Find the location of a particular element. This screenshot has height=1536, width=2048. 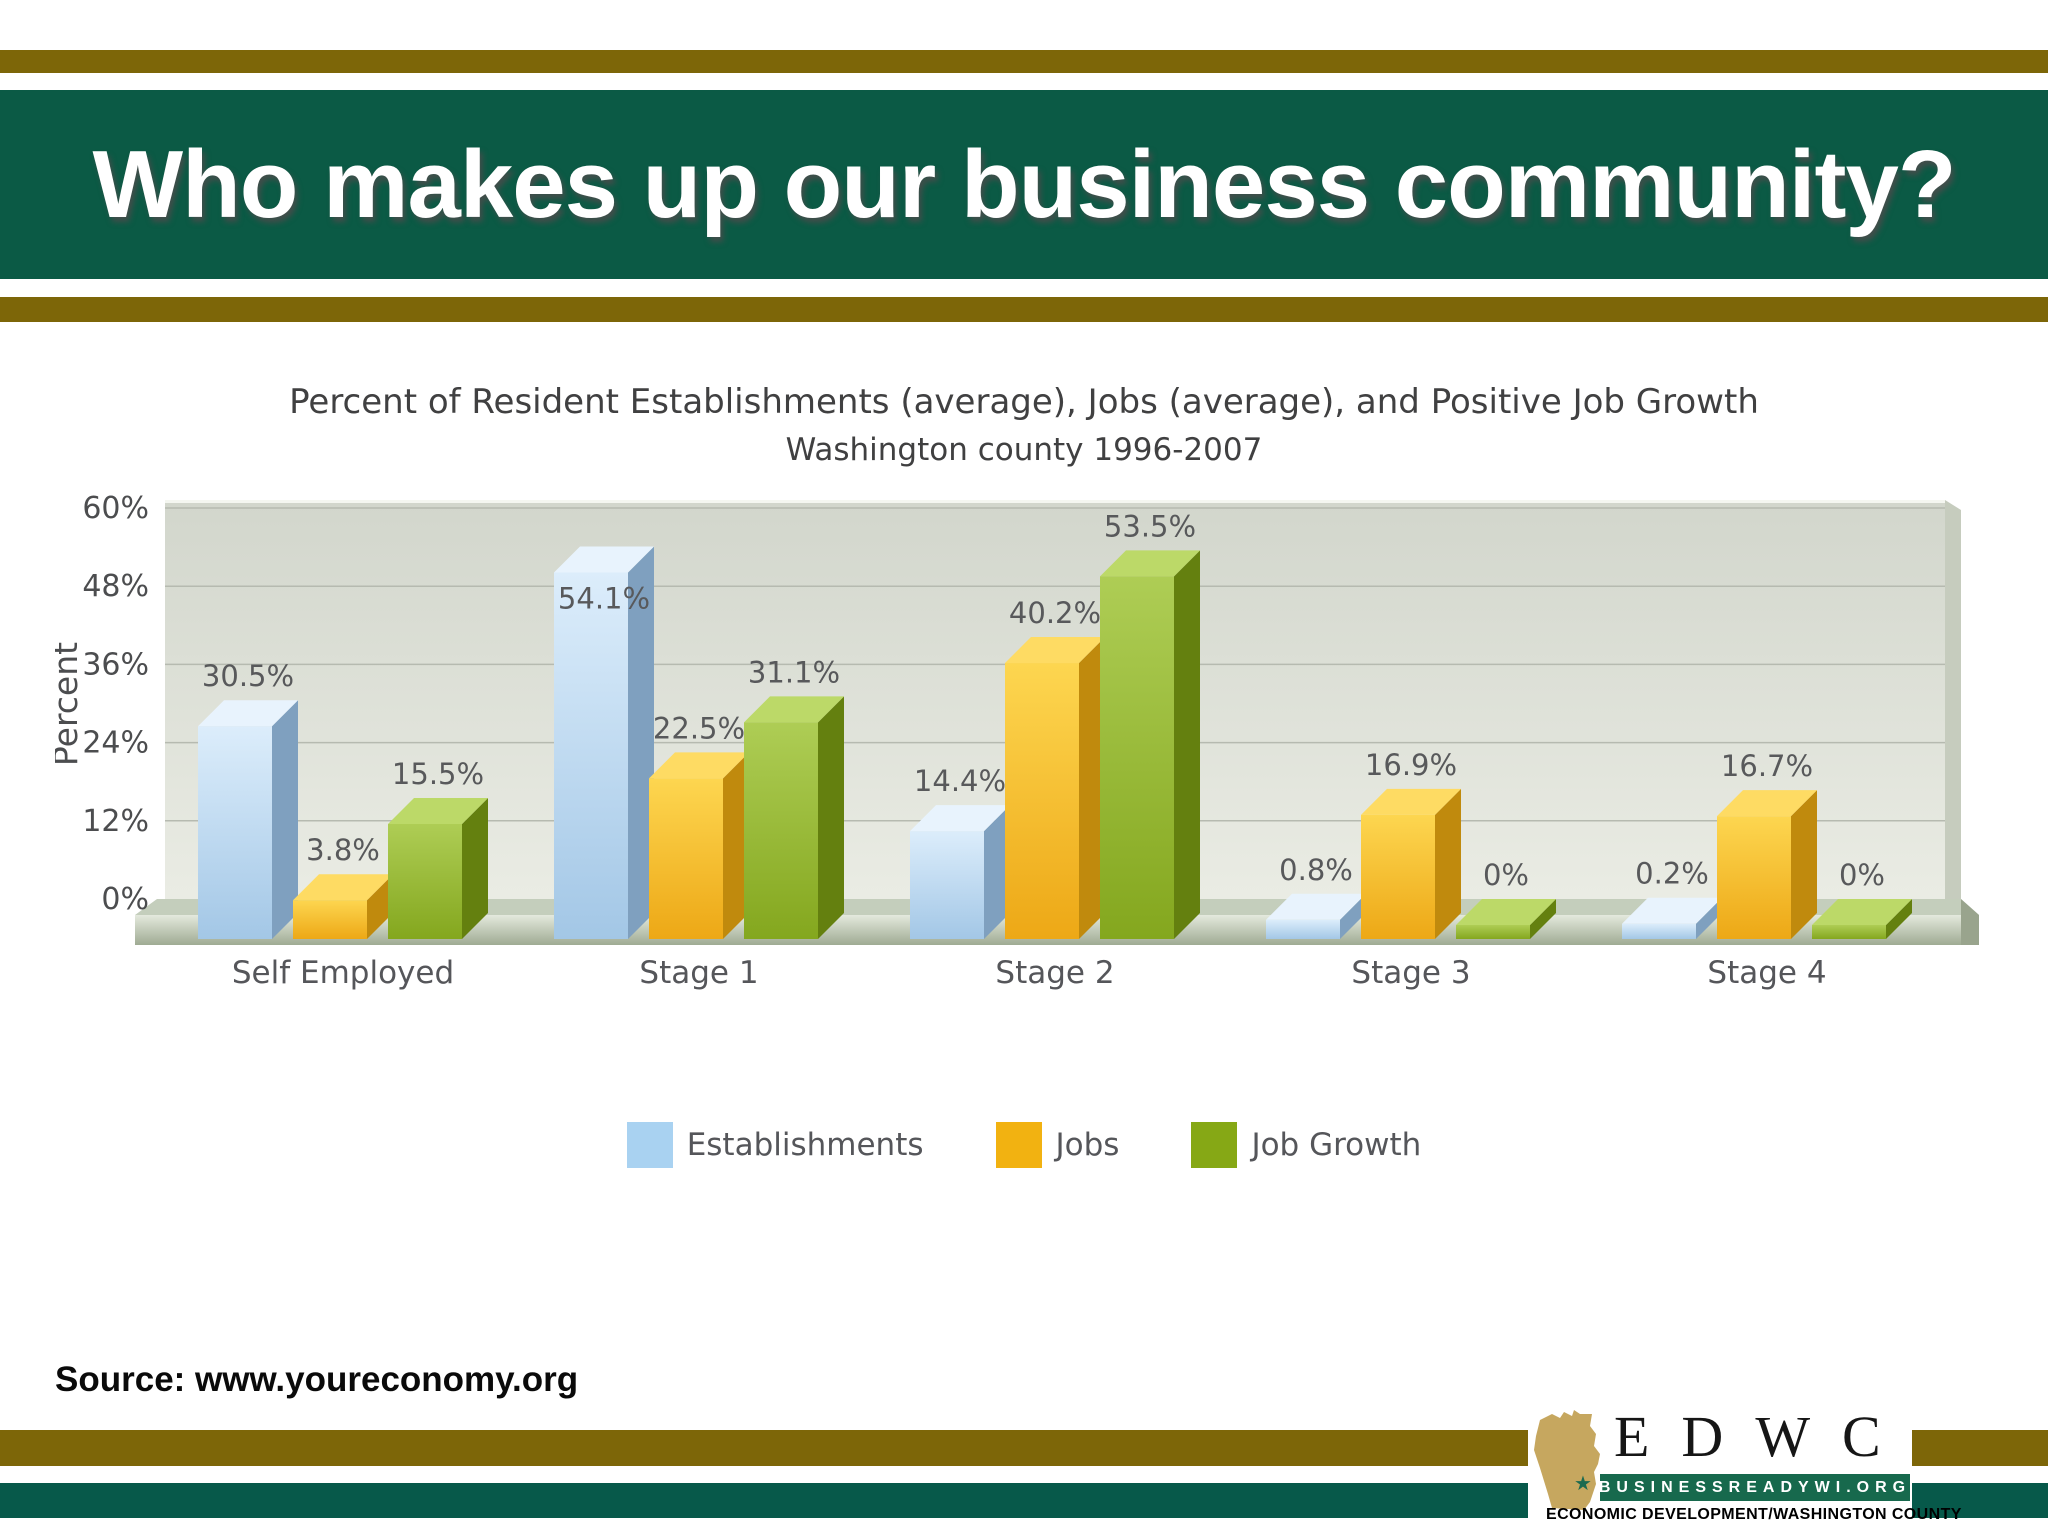

legend-item-jobs: Jobs is located at coordinates (1057, 1145).